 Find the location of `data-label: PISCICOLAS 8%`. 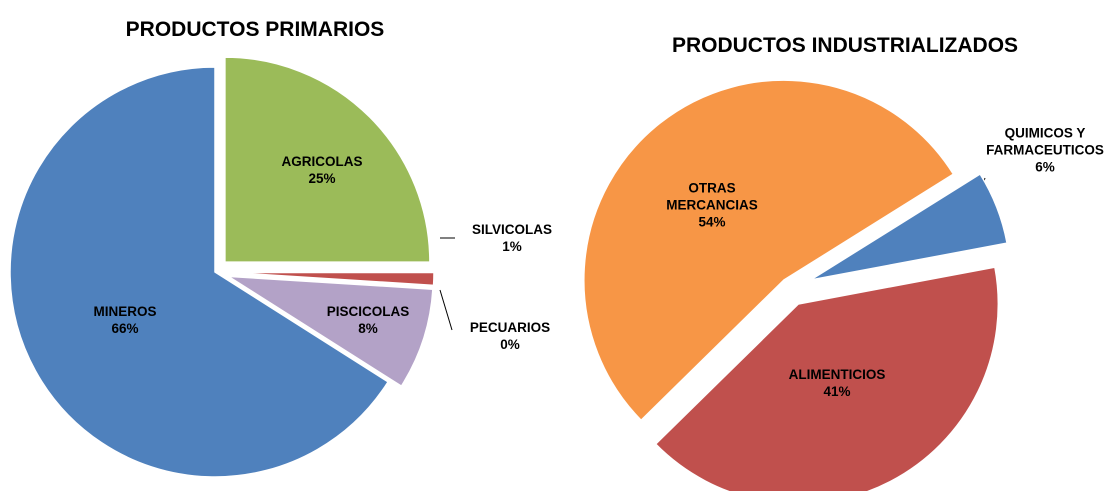

data-label: PISCICOLAS 8% is located at coordinates (368, 320).